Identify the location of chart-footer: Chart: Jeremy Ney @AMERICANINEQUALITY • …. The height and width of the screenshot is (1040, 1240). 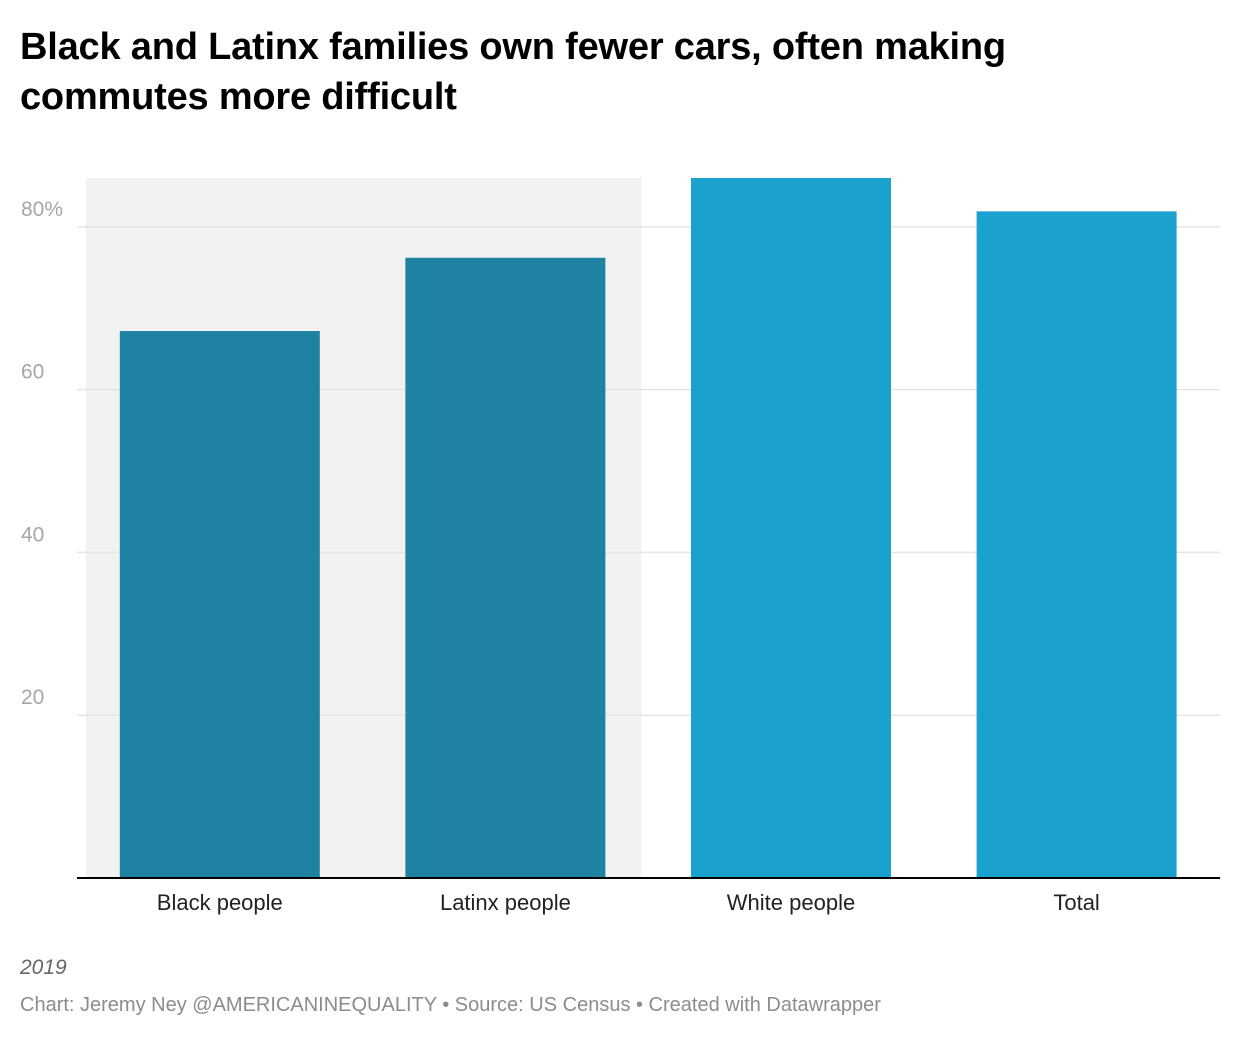
(450, 1005).